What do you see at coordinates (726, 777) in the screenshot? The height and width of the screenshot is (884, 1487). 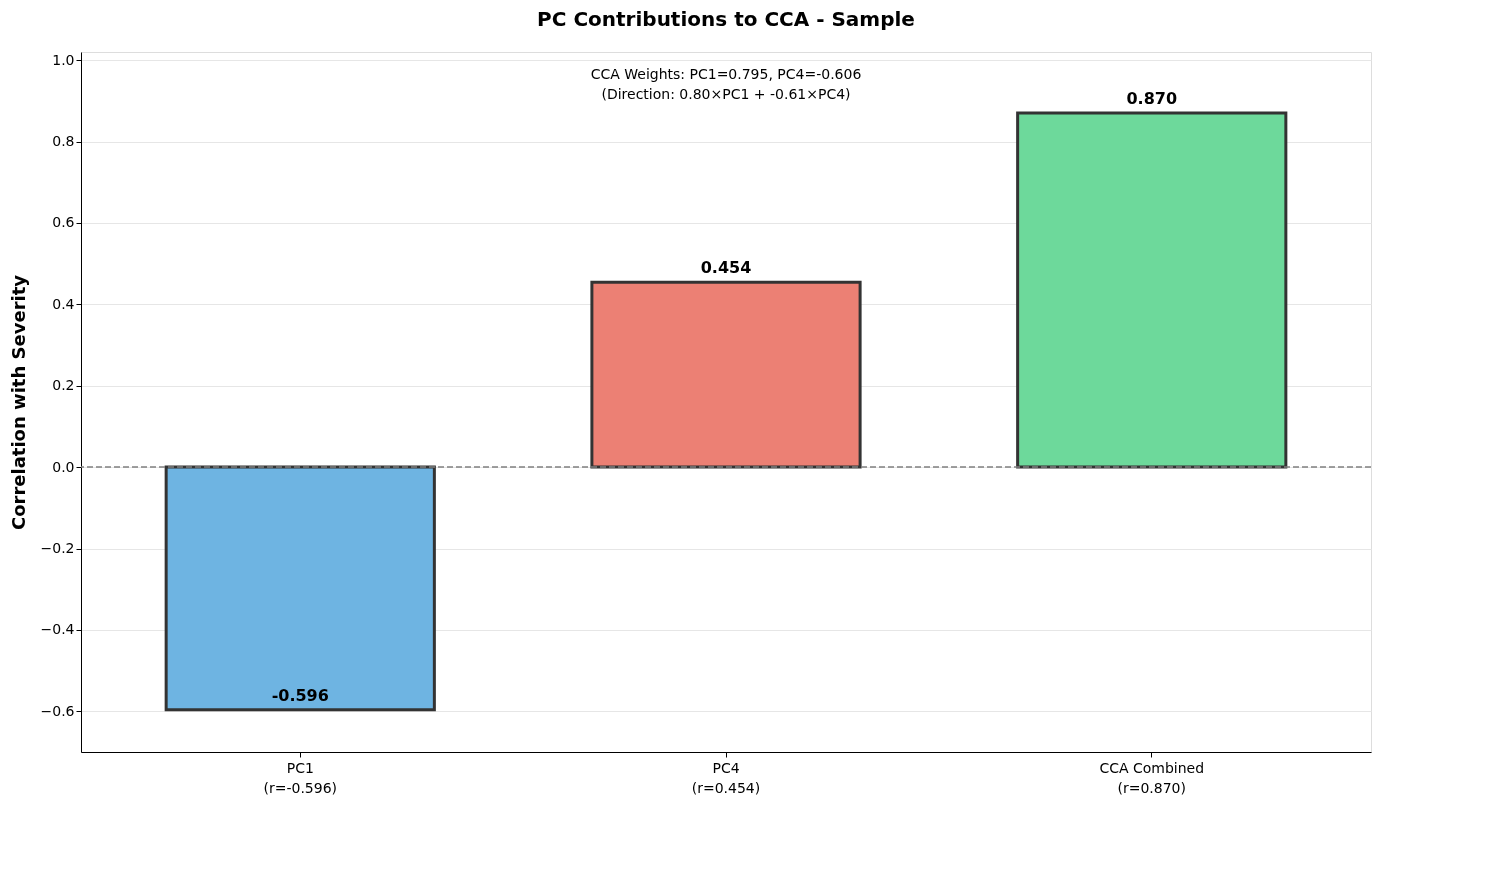 I see `x-tick-label: PC4 (r=0.454)` at bounding box center [726, 777].